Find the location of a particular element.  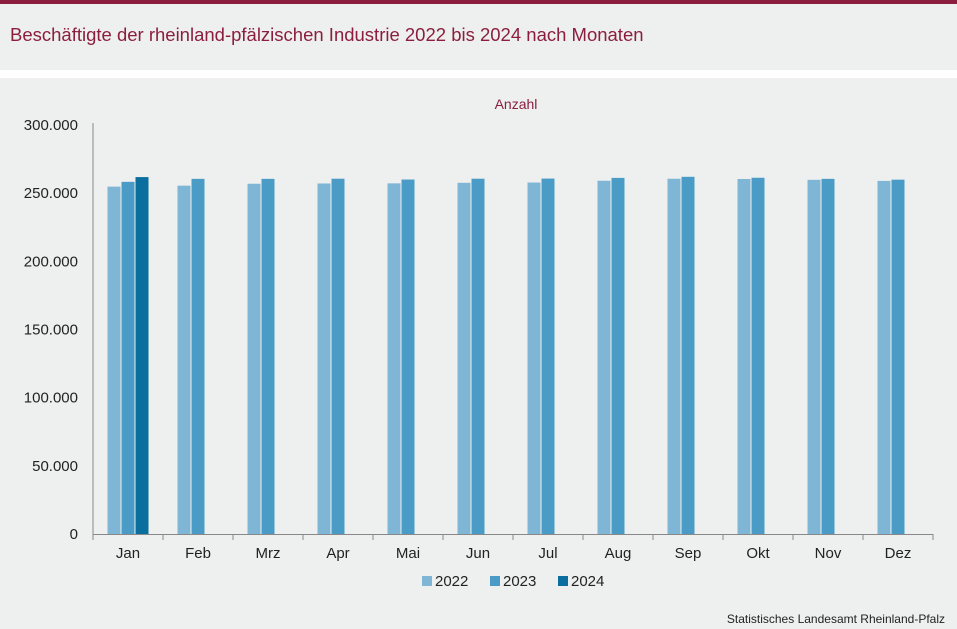

source-note: Statistisches Landesamt Rheinland-Pfalz is located at coordinates (835, 619).